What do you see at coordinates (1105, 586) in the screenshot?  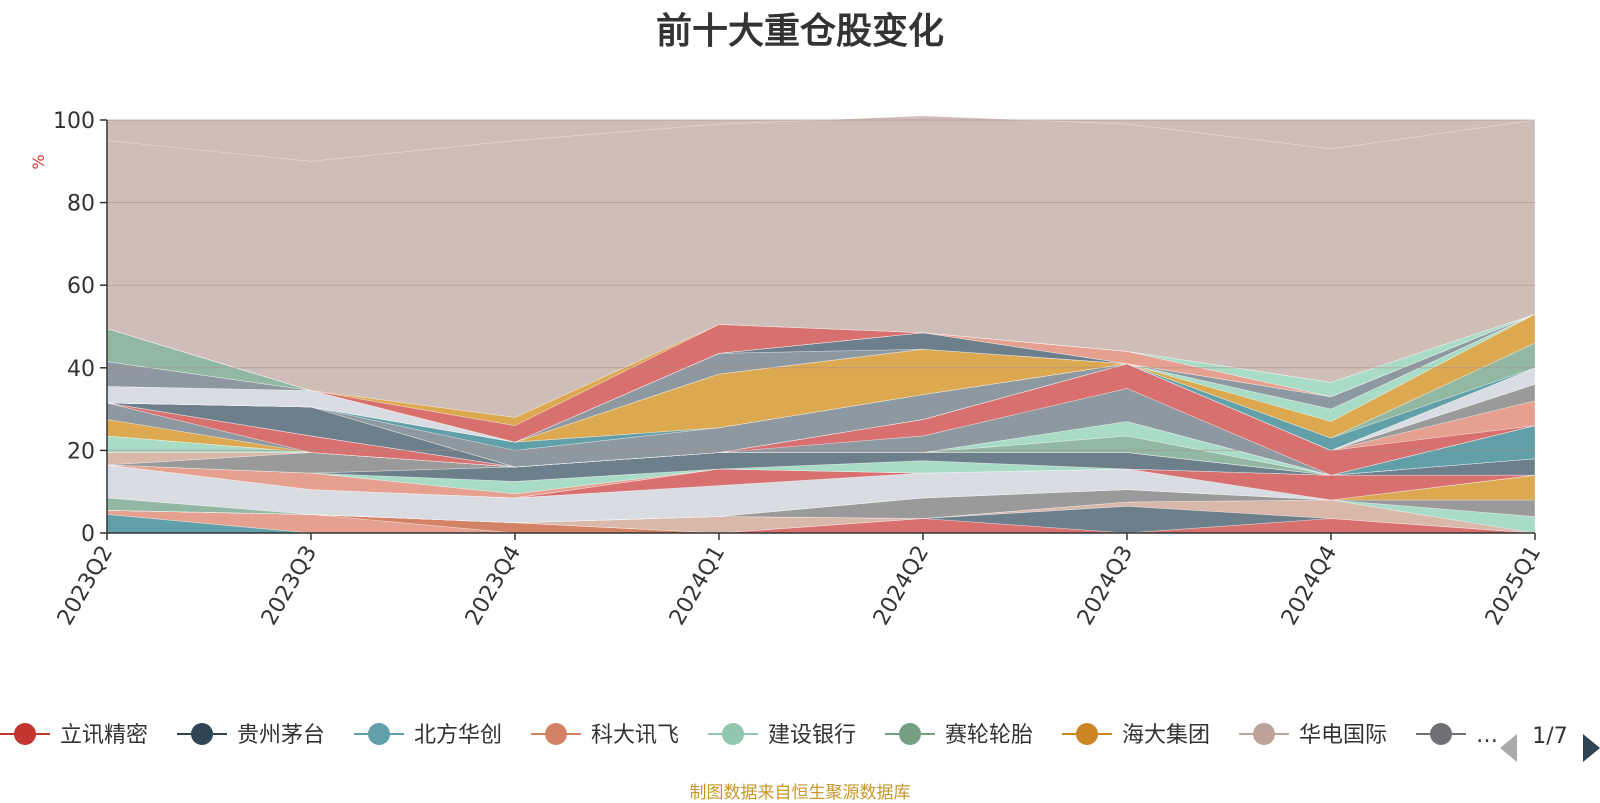 I see `x-tick-label: 2024Q3` at bounding box center [1105, 586].